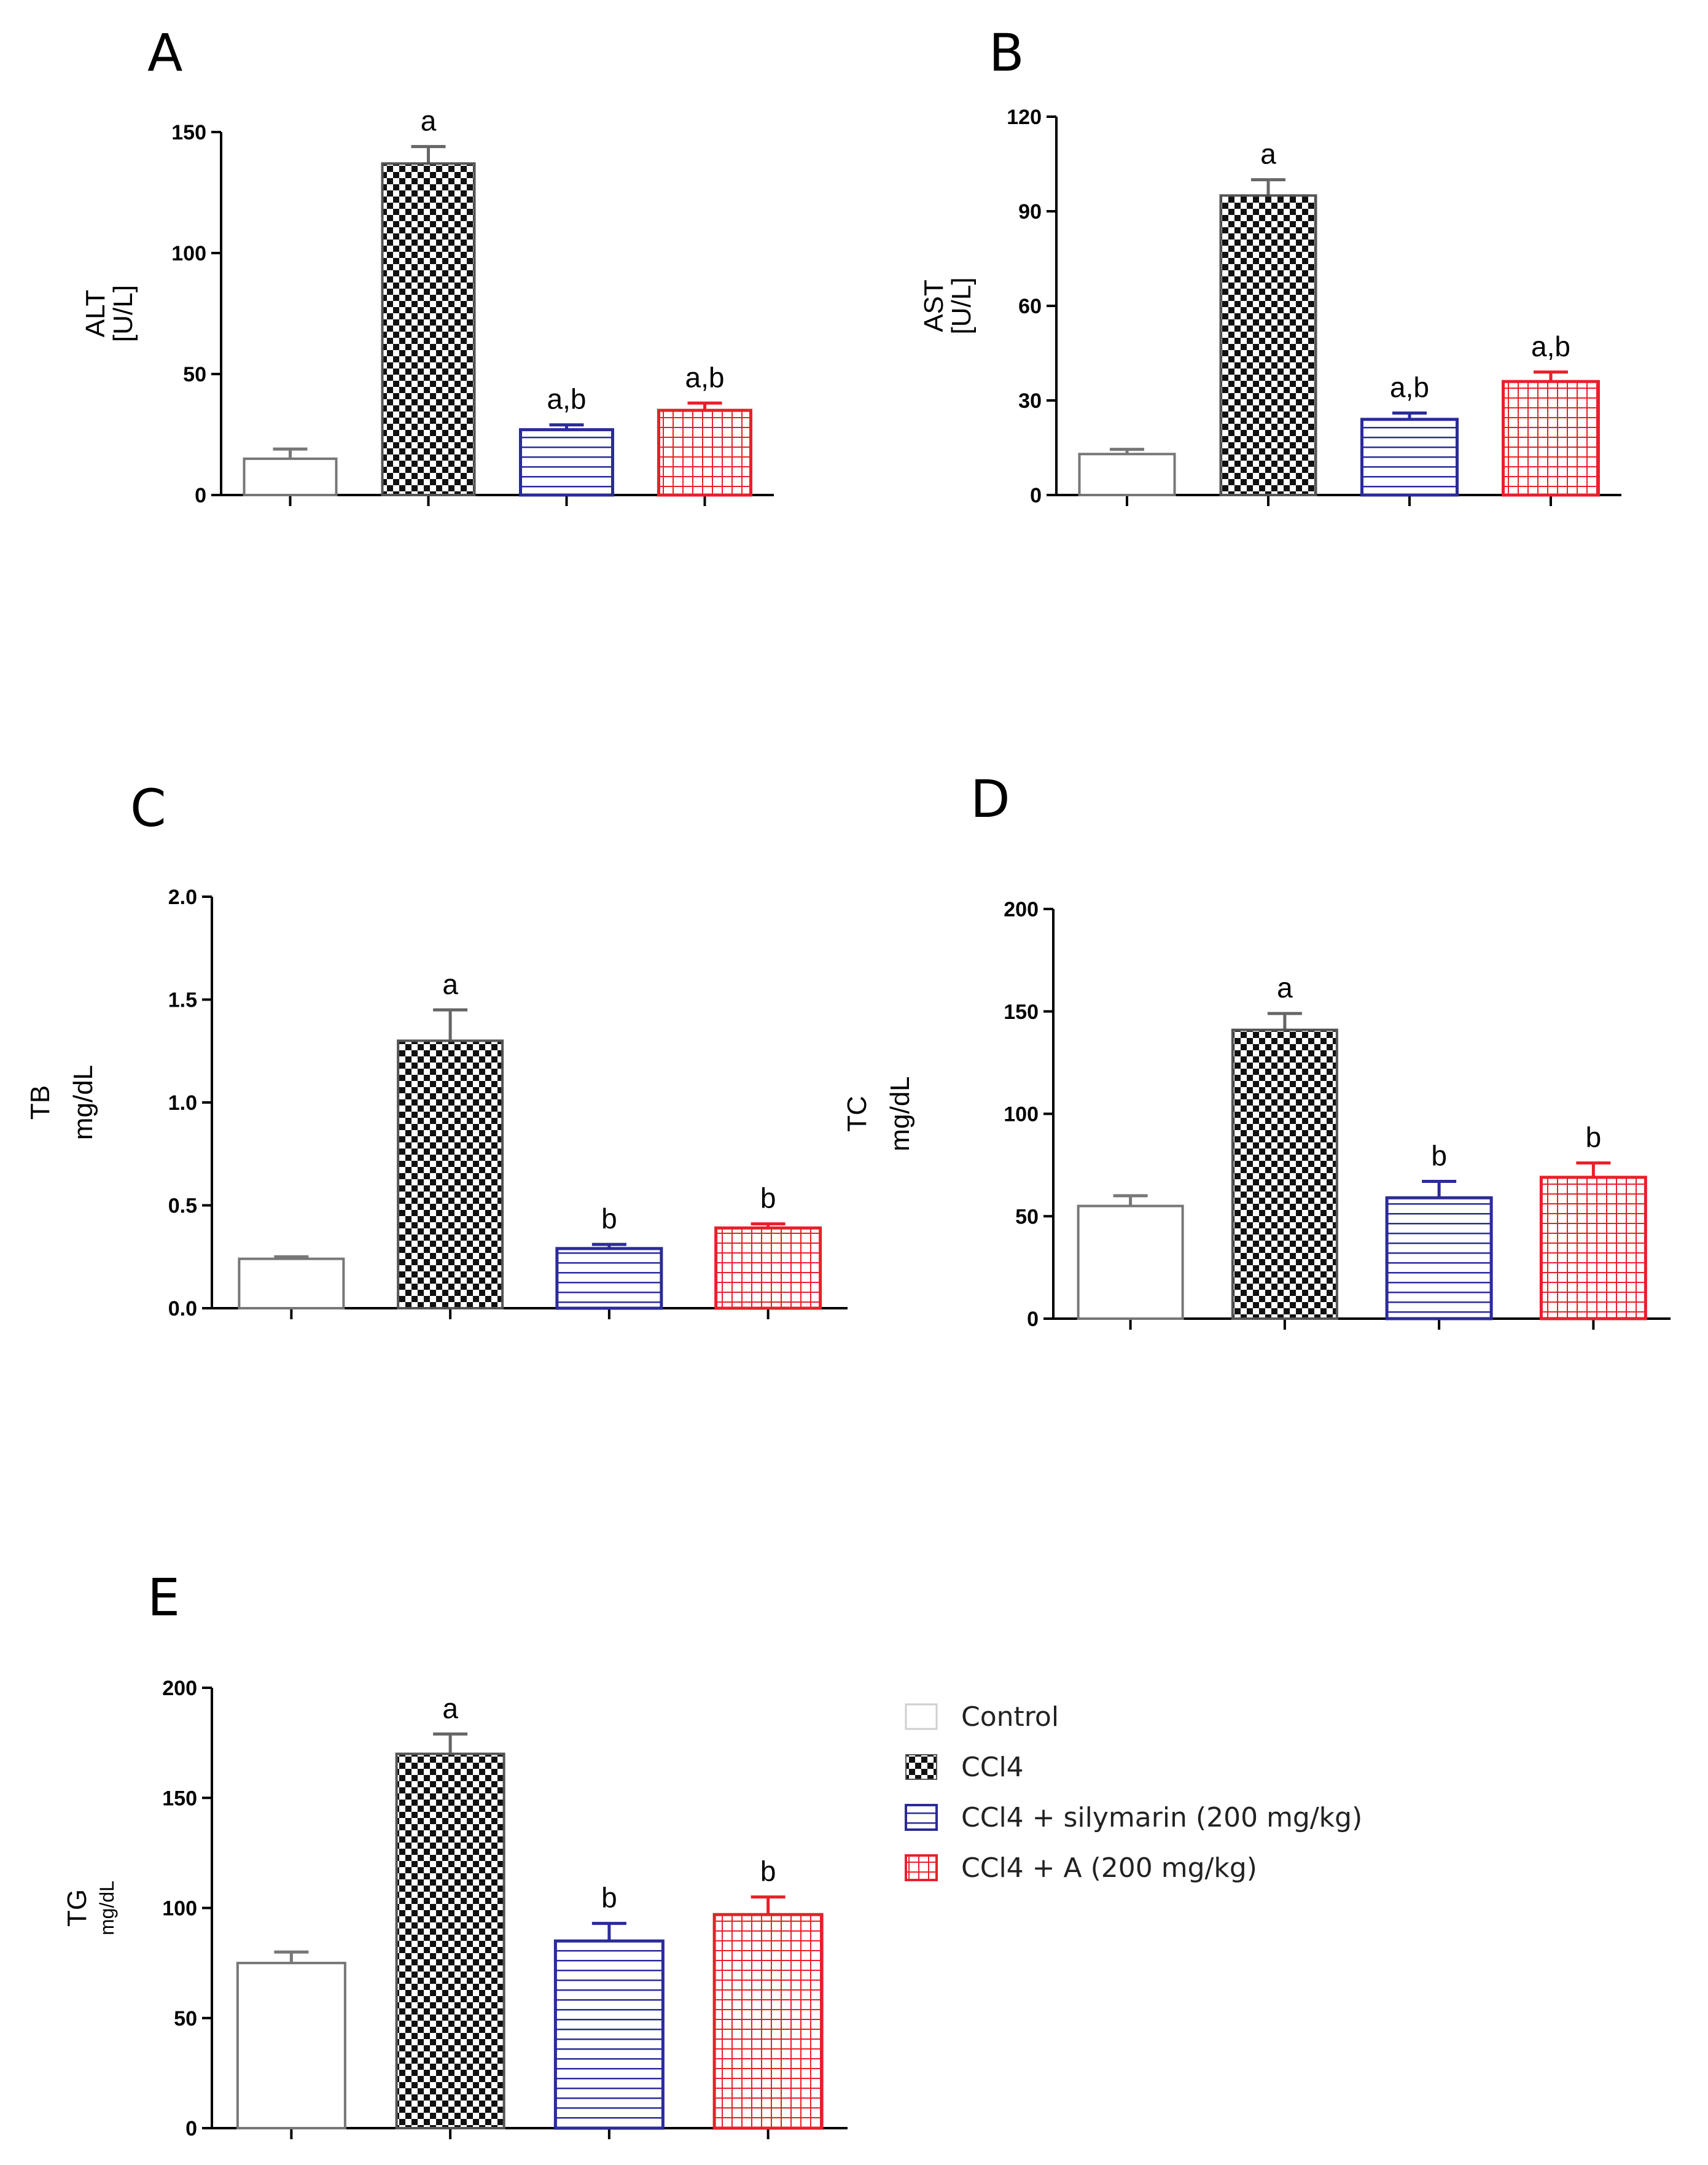  I want to click on panel-c: C 0.0 0.5 1.0 1.5 2.0 TB mg/dL a b b, so click(437, 1049).